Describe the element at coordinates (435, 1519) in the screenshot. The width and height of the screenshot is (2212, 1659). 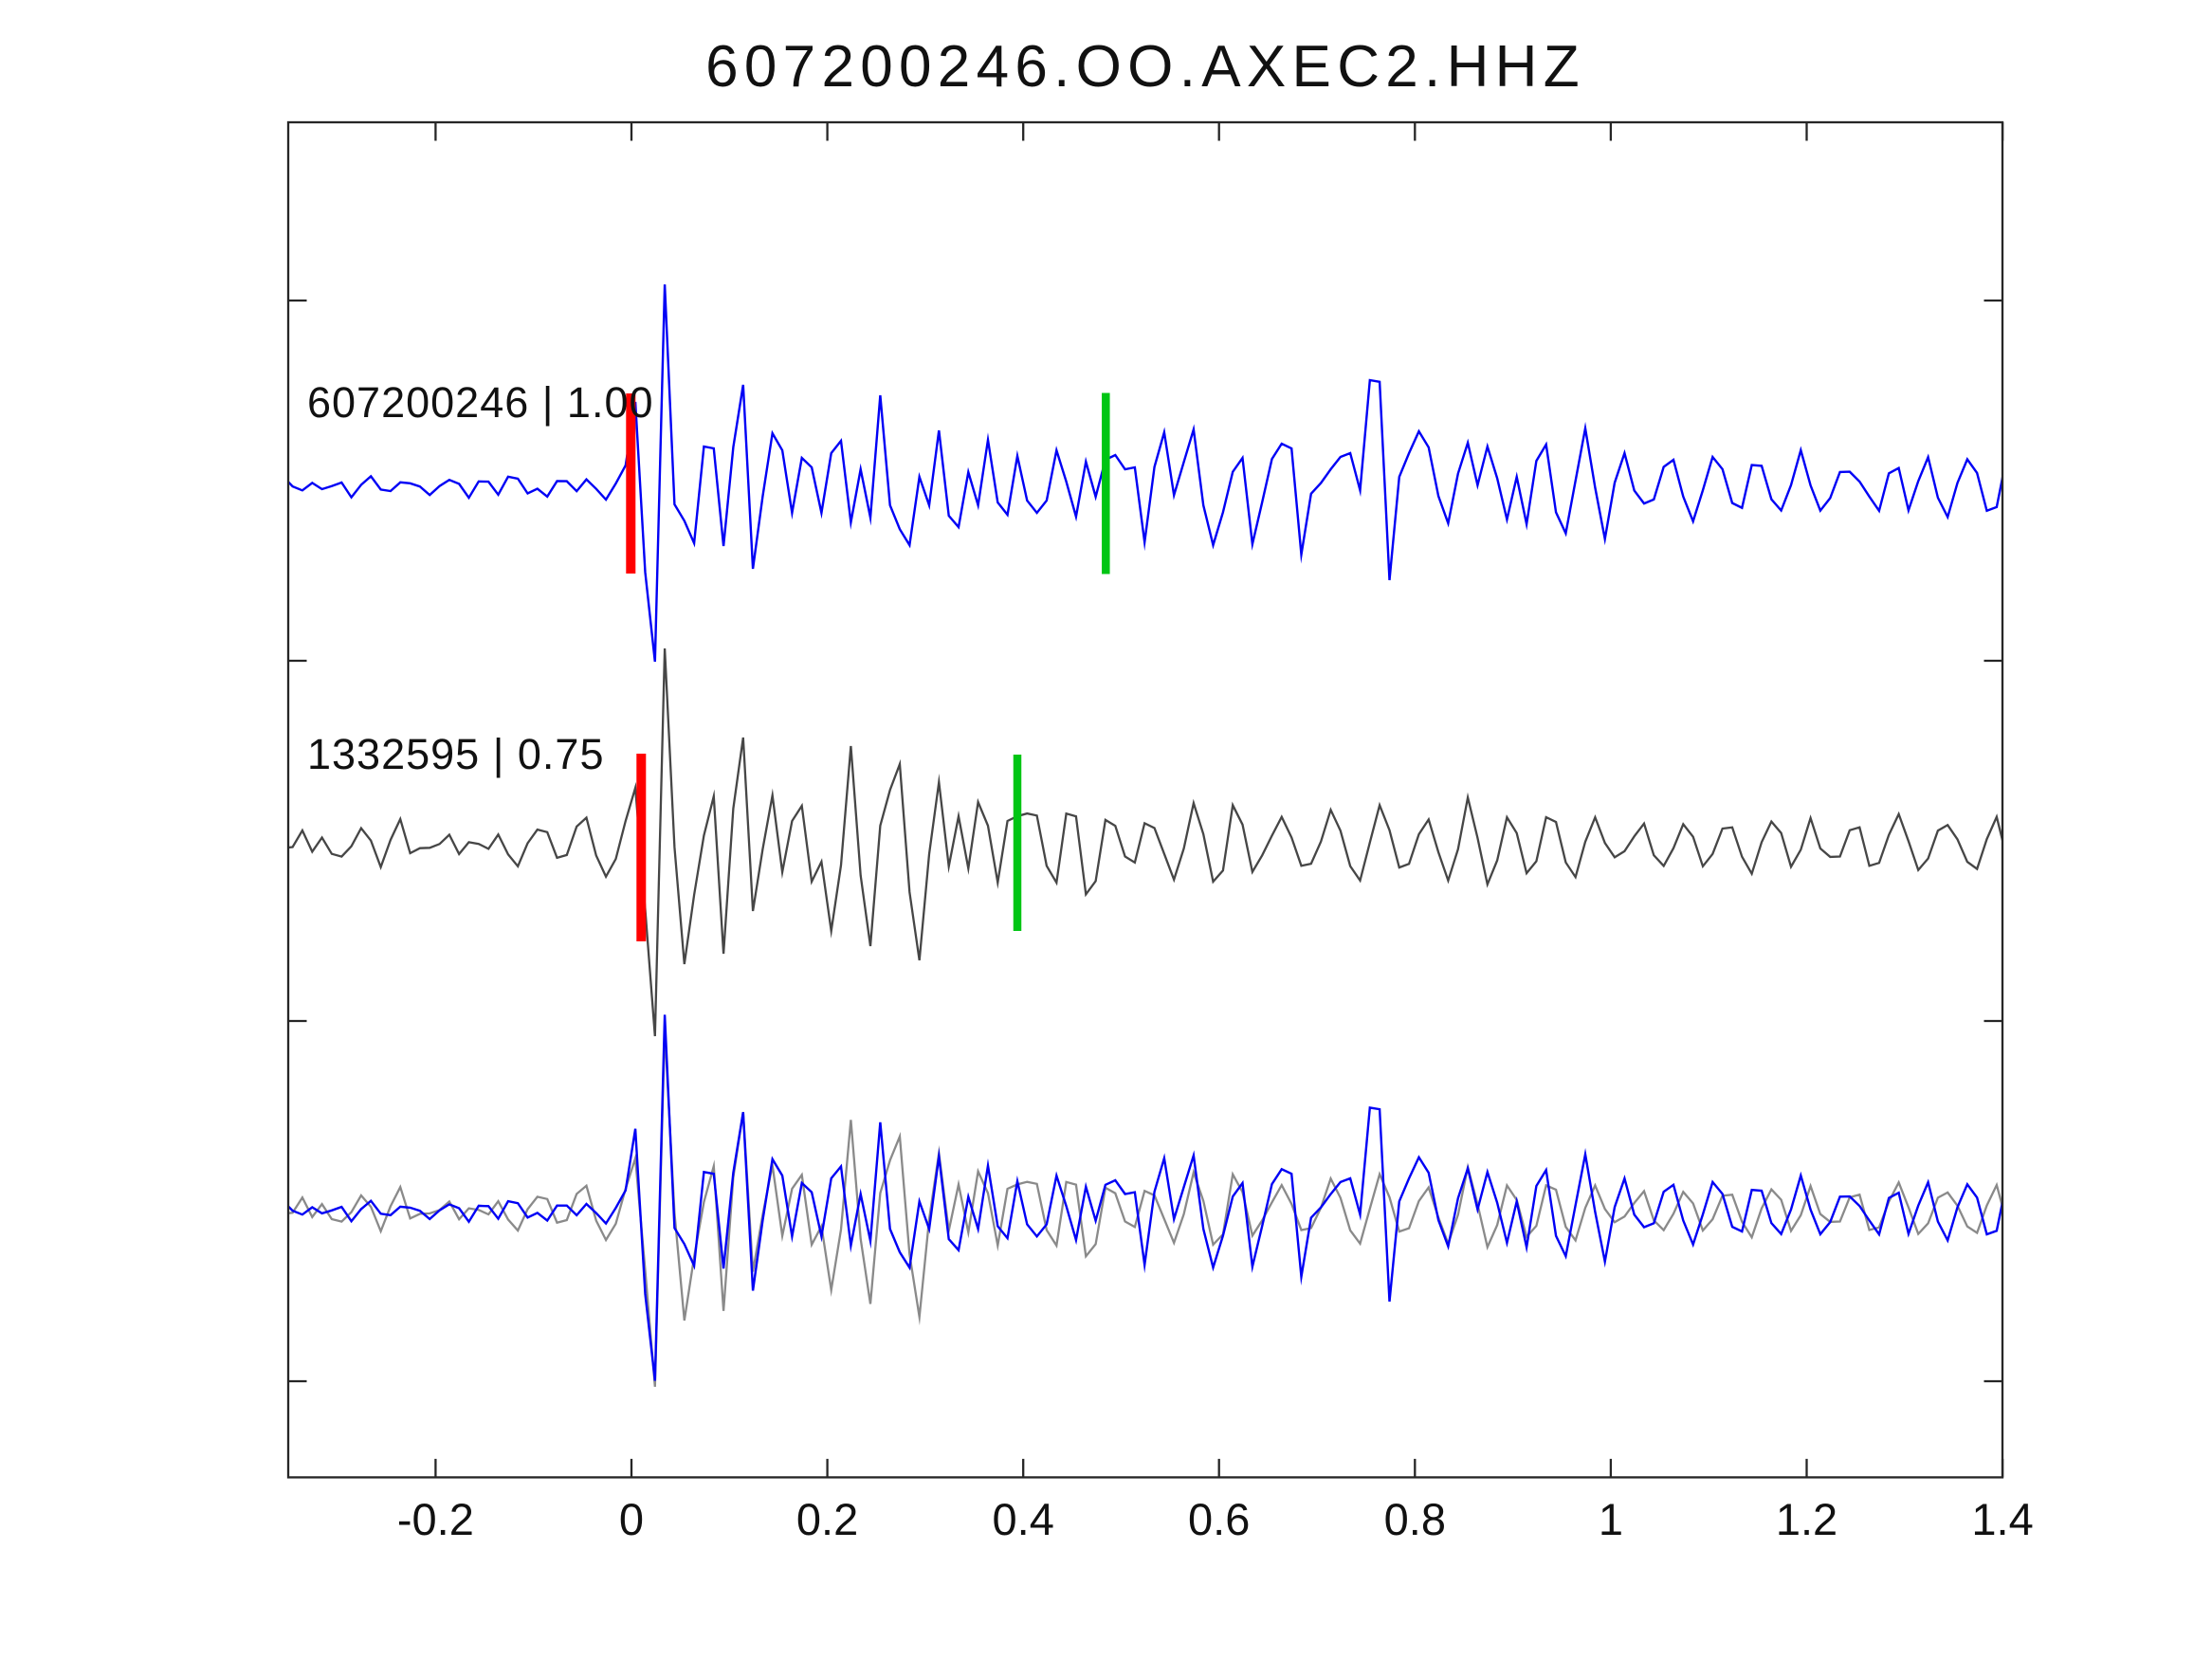
I see `svg-text: -0.2` at that location.